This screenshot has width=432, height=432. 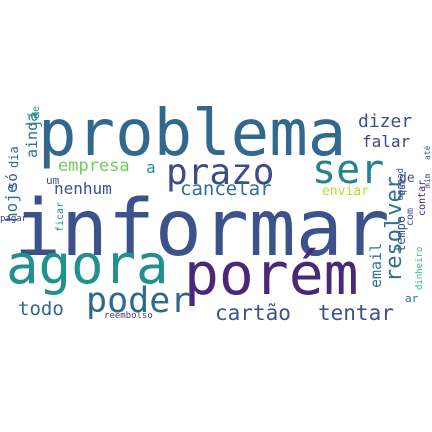 What do you see at coordinates (14, 219) in the screenshot?
I see `word-pagar: pagar` at bounding box center [14, 219].